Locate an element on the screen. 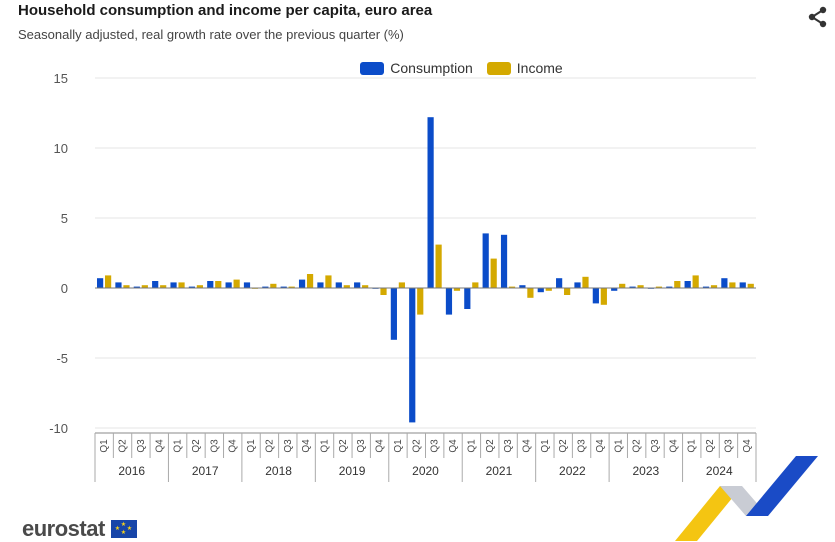 This screenshot has width=835, height=542. year-label: 2021 is located at coordinates (499, 471).